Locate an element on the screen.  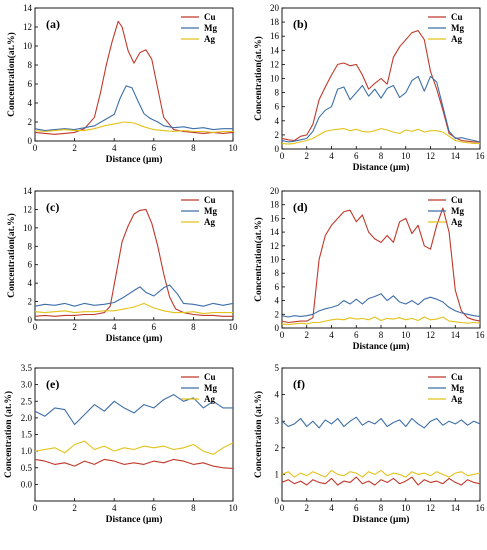
y-tick-label: 1.0 is located at coordinates (27, 451).